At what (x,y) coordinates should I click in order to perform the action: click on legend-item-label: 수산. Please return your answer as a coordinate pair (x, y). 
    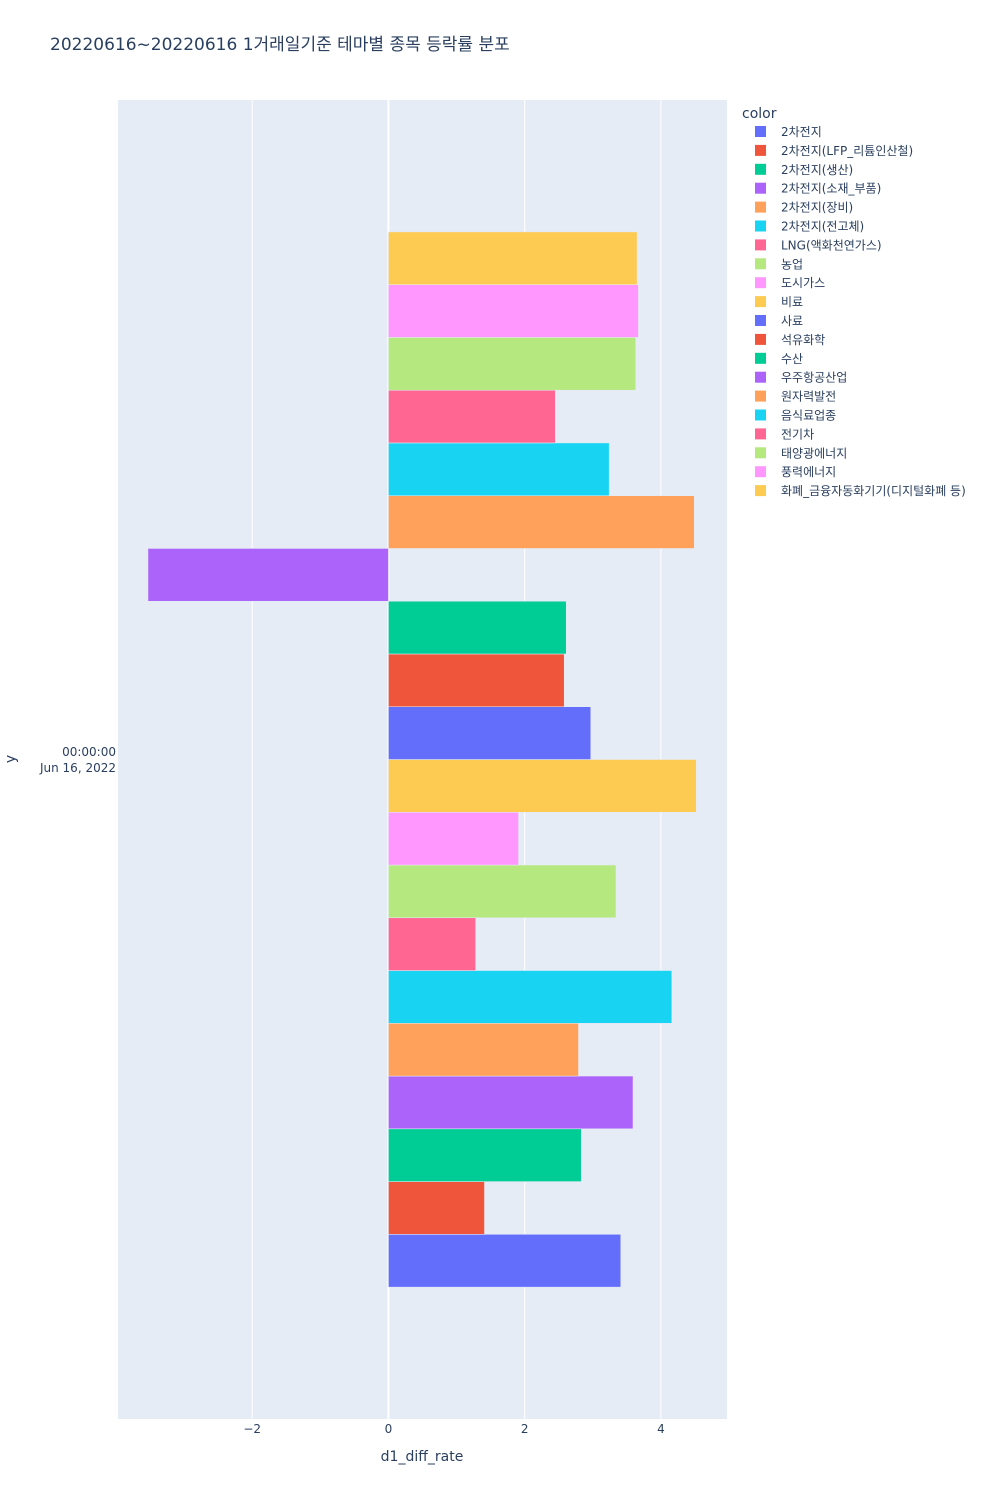
    Looking at the image, I should click on (792, 359).